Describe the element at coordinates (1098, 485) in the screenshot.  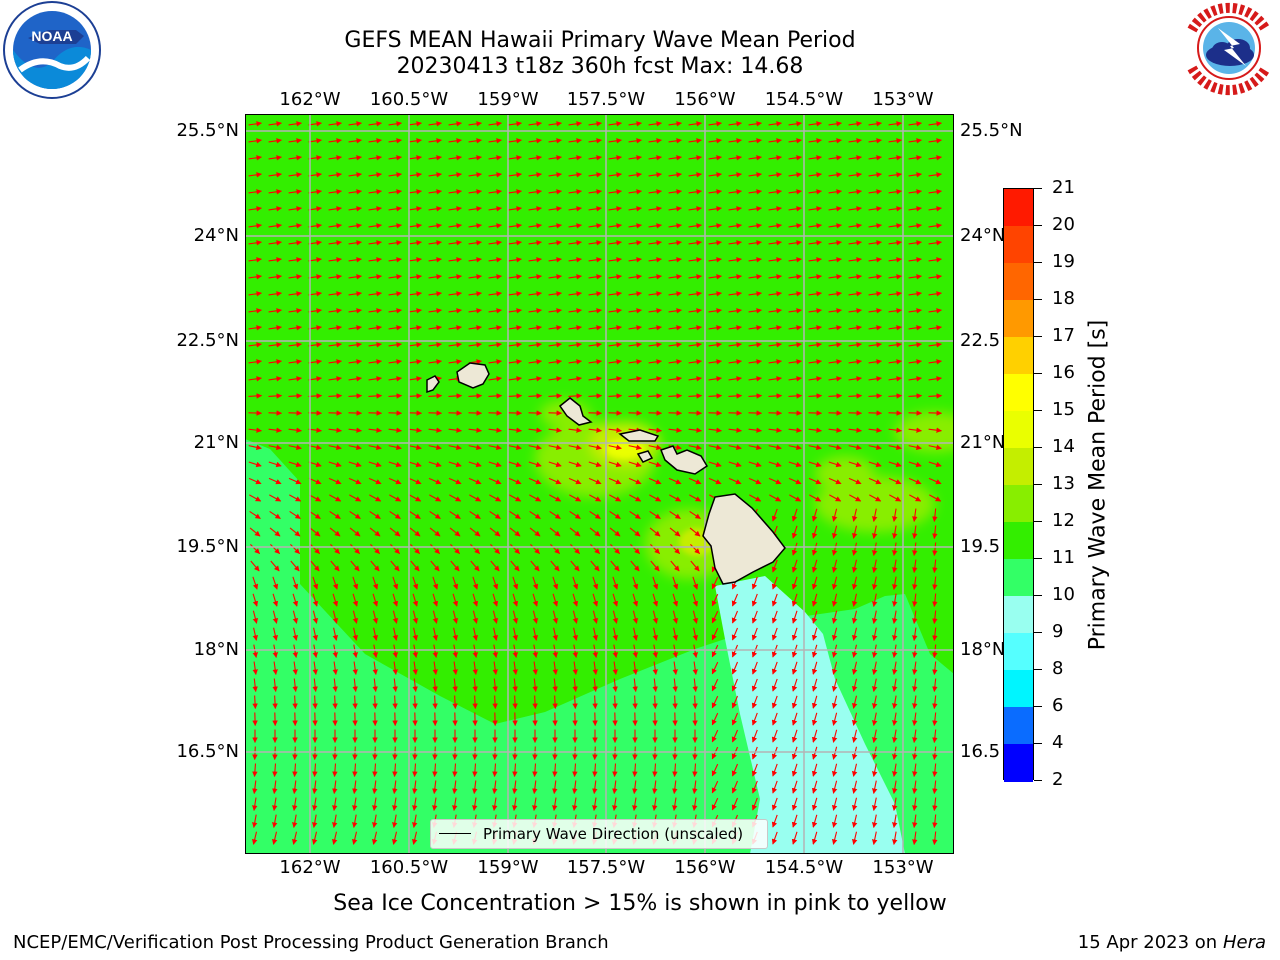
I see `colorbar-label: Primary Wave Mean Period [s]` at that location.